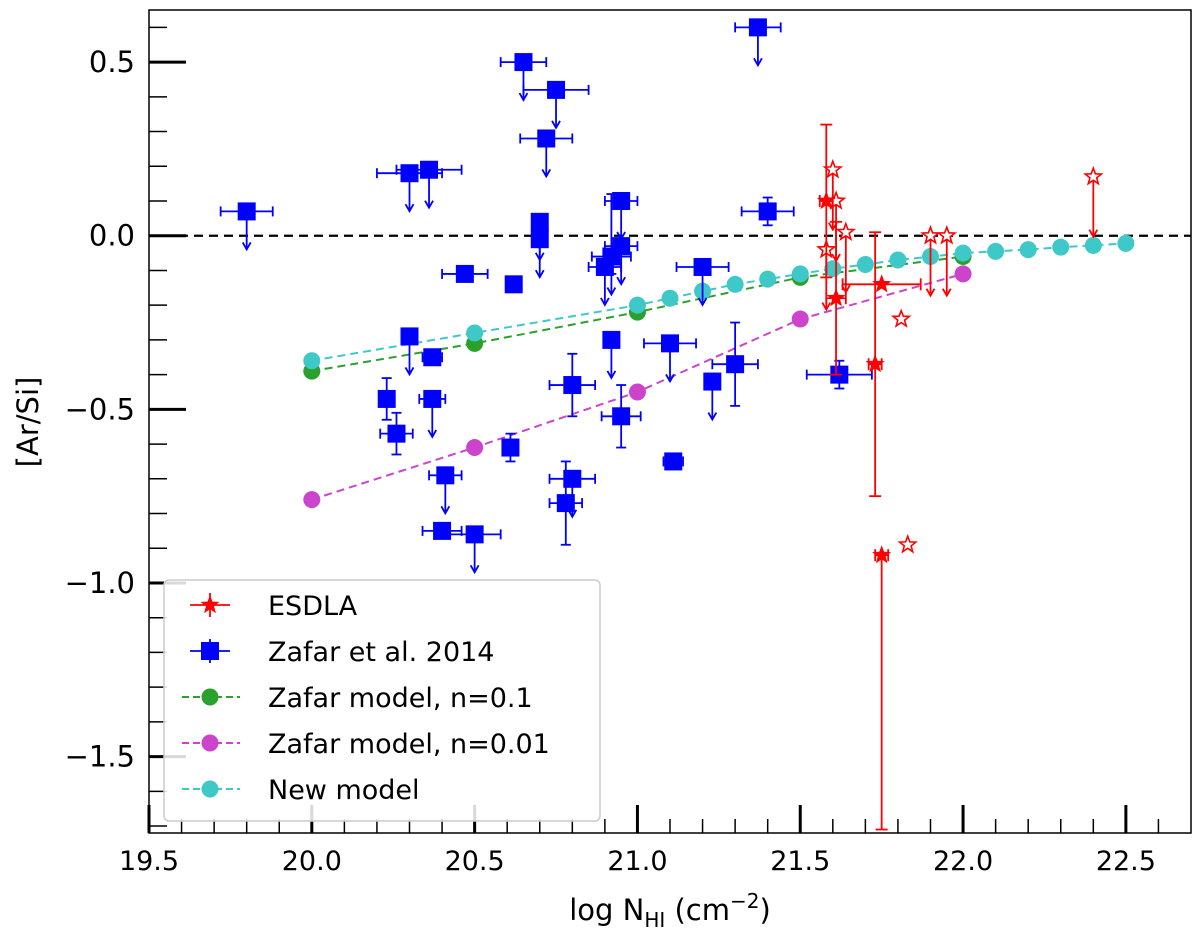  What do you see at coordinates (697, 910) in the screenshot?
I see `x-axis-label-unit: (cm` at bounding box center [697, 910].